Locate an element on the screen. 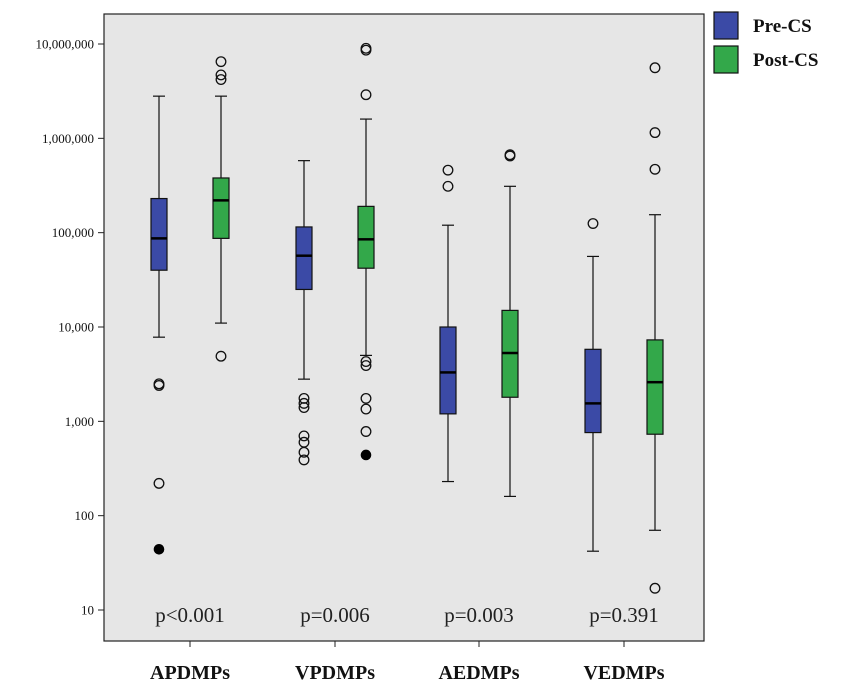  y-tick-label: 10,000,000 is located at coordinates (65, 44).